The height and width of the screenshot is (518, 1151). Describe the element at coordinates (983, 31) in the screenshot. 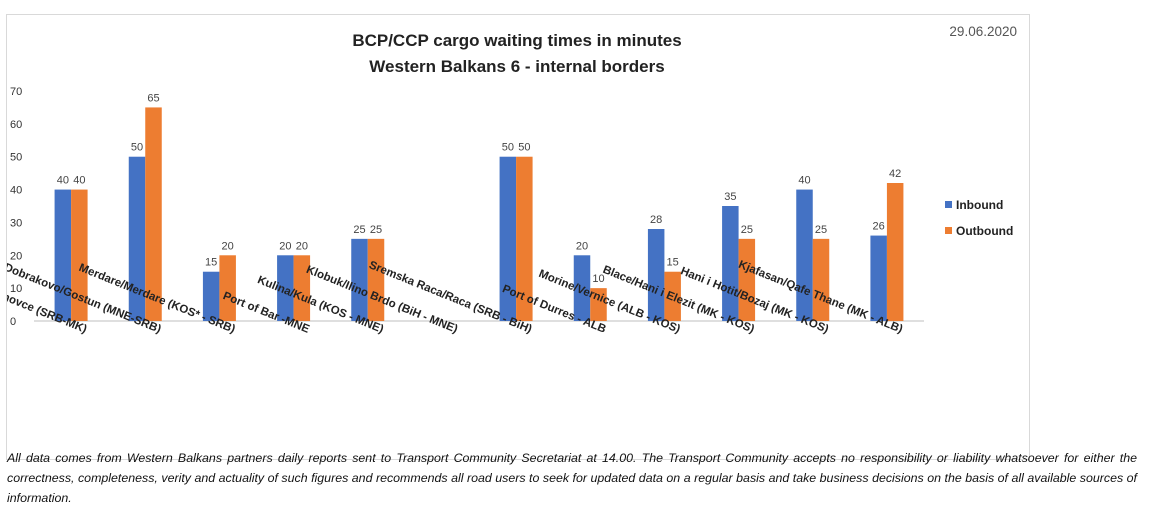

I see `chart-date: 29.06.2020` at that location.